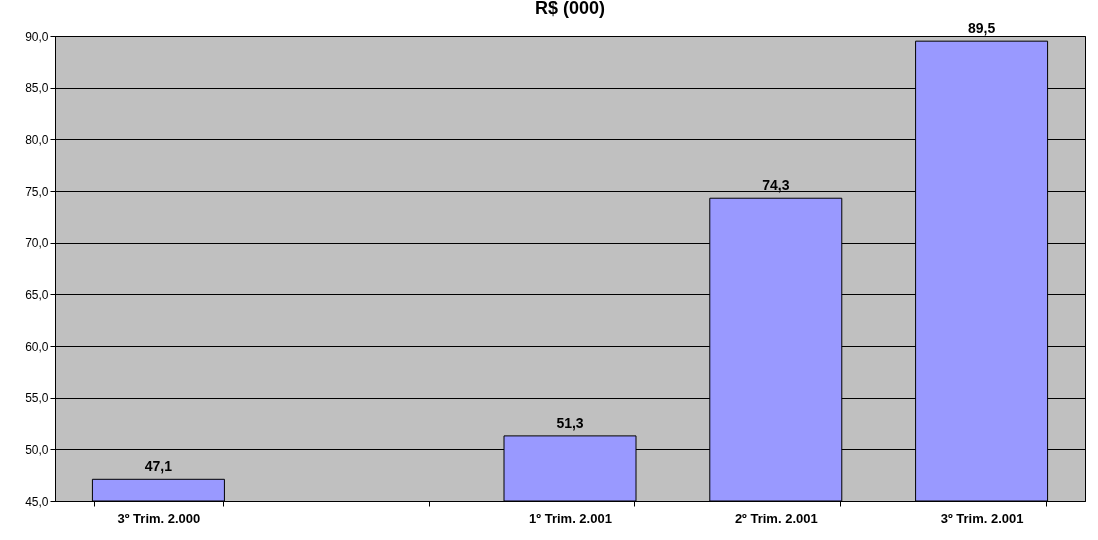 This screenshot has height=540, width=1098. I want to click on y-tick-label: 55,0, so click(37, 398).